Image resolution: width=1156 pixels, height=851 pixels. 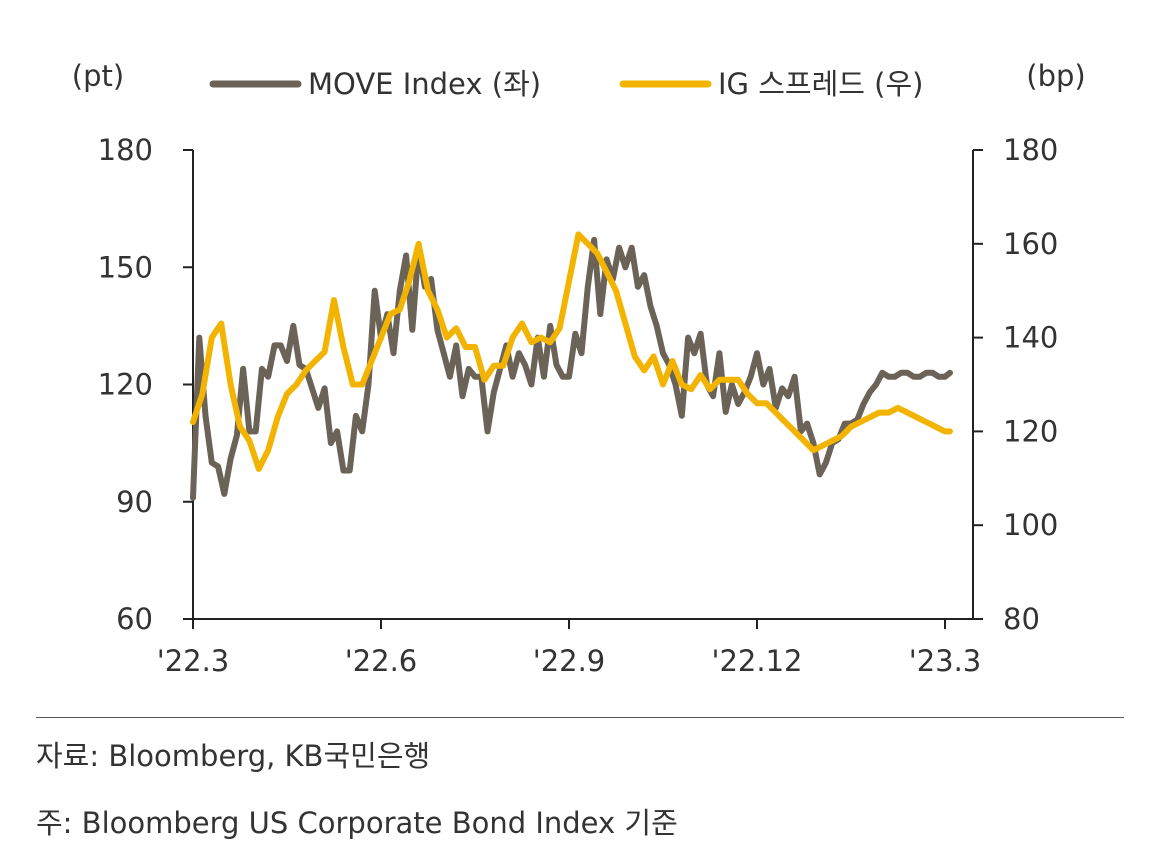 I want to click on left-axis-tick-label: 120, so click(x=125, y=385).